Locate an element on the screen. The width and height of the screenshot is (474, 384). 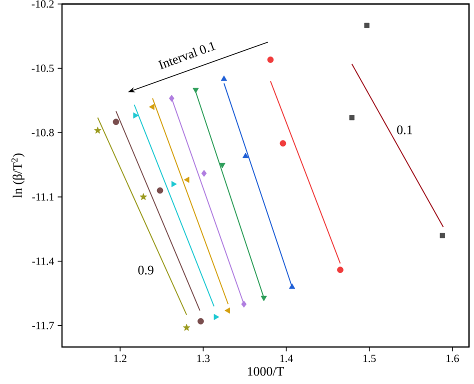
x-tick-label: 1.5 is located at coordinates (369, 358).